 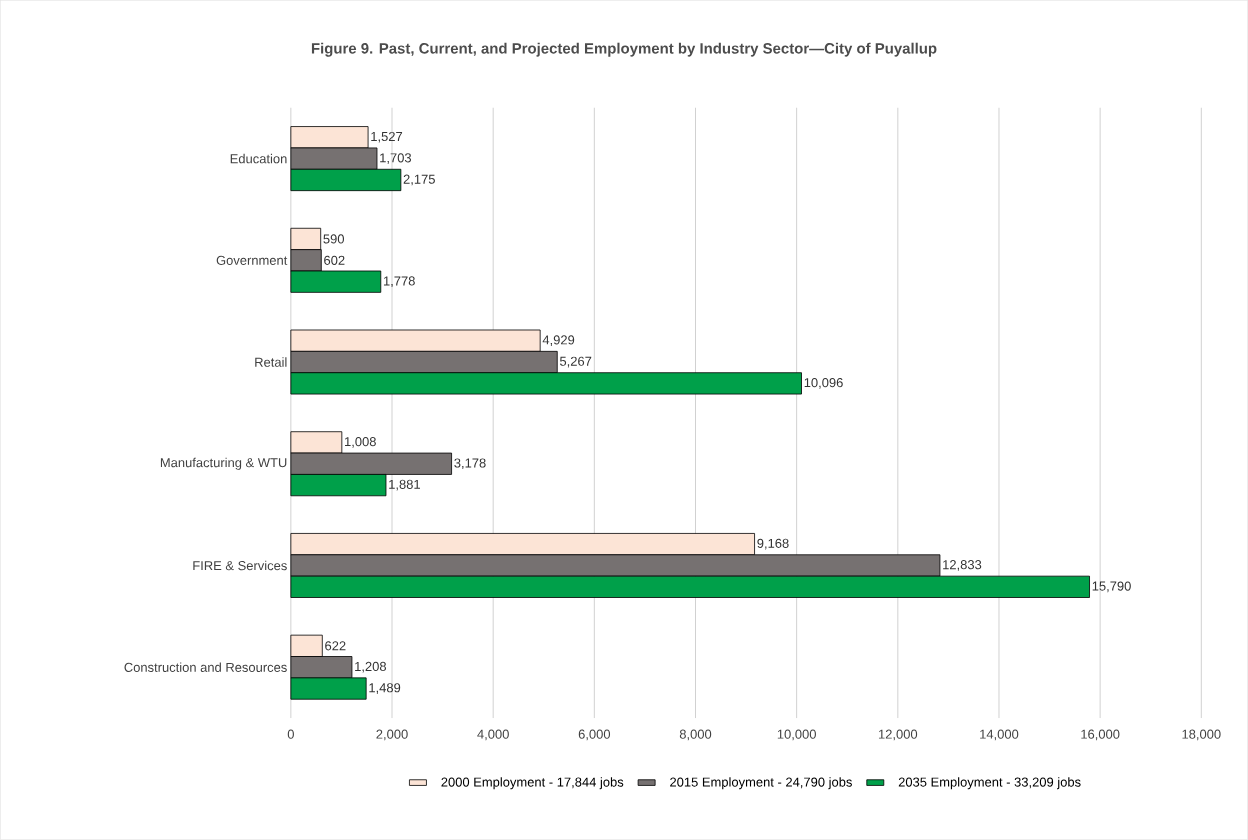 What do you see at coordinates (1201, 735) in the screenshot?
I see `x-tick-label: 18,000` at bounding box center [1201, 735].